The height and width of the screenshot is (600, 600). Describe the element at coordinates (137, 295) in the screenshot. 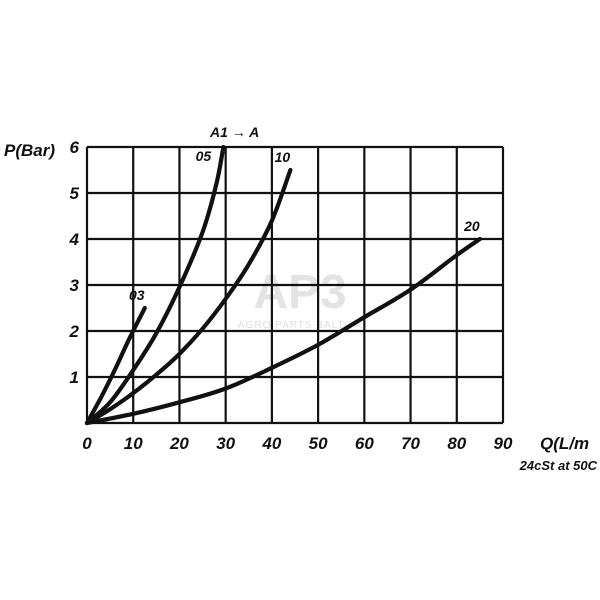

I see `curve-label-03: 03` at that location.